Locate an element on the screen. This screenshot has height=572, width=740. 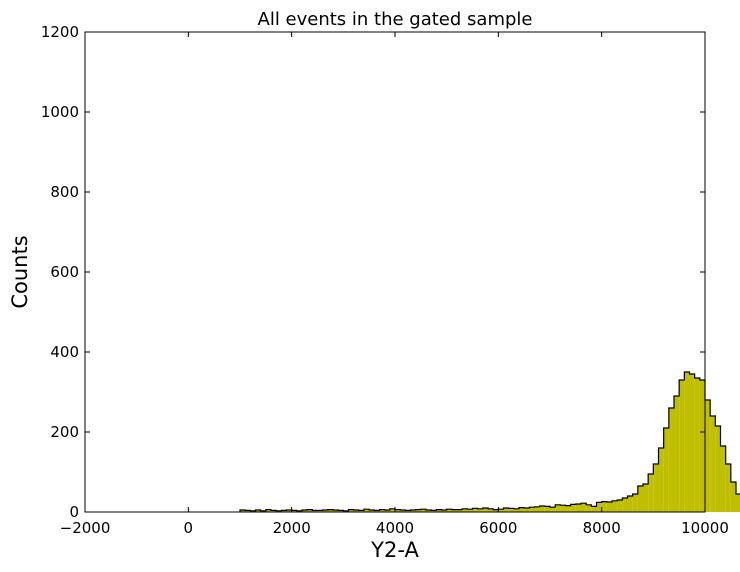
y-tick-label: 0 is located at coordinates (74, 512).